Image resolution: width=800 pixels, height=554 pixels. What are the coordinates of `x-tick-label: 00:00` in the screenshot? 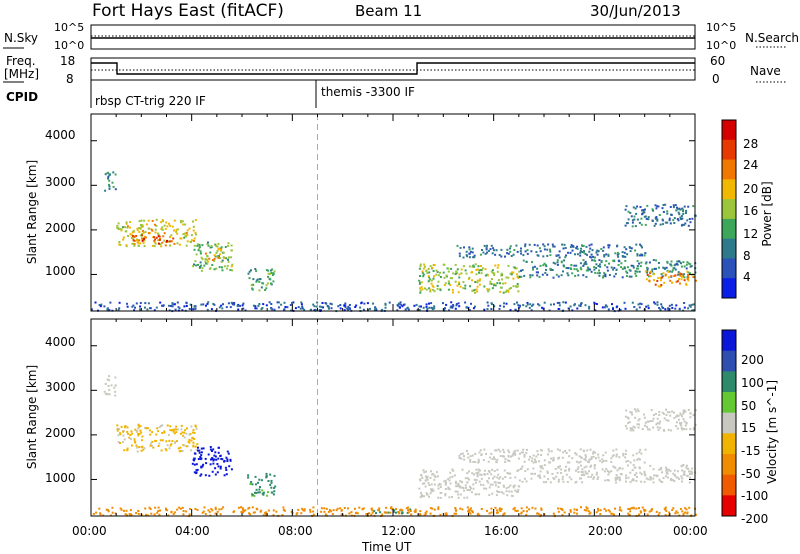 It's located at (690, 531).